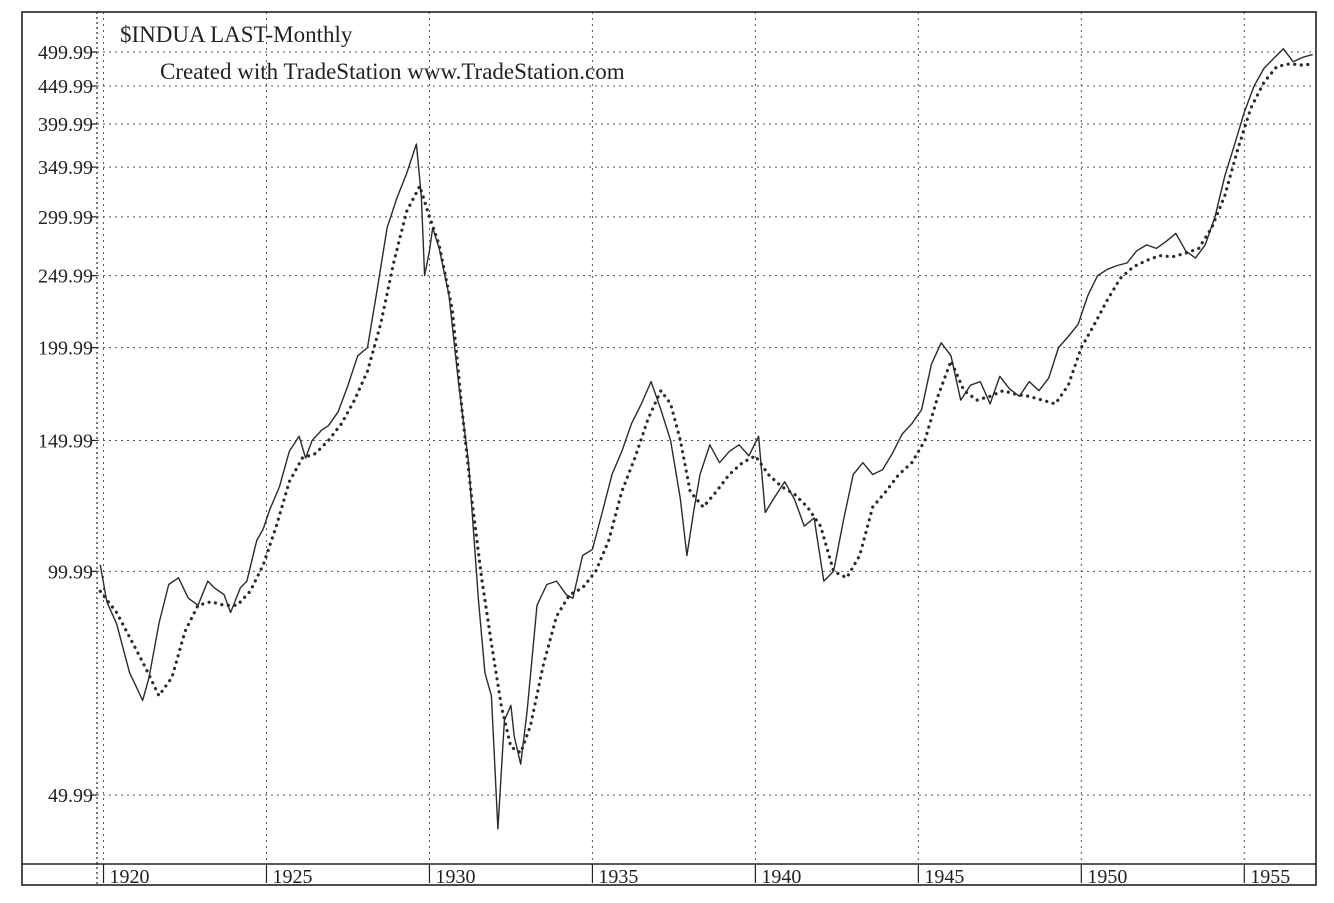  I want to click on x-tick-label: 1935, so click(618, 877).